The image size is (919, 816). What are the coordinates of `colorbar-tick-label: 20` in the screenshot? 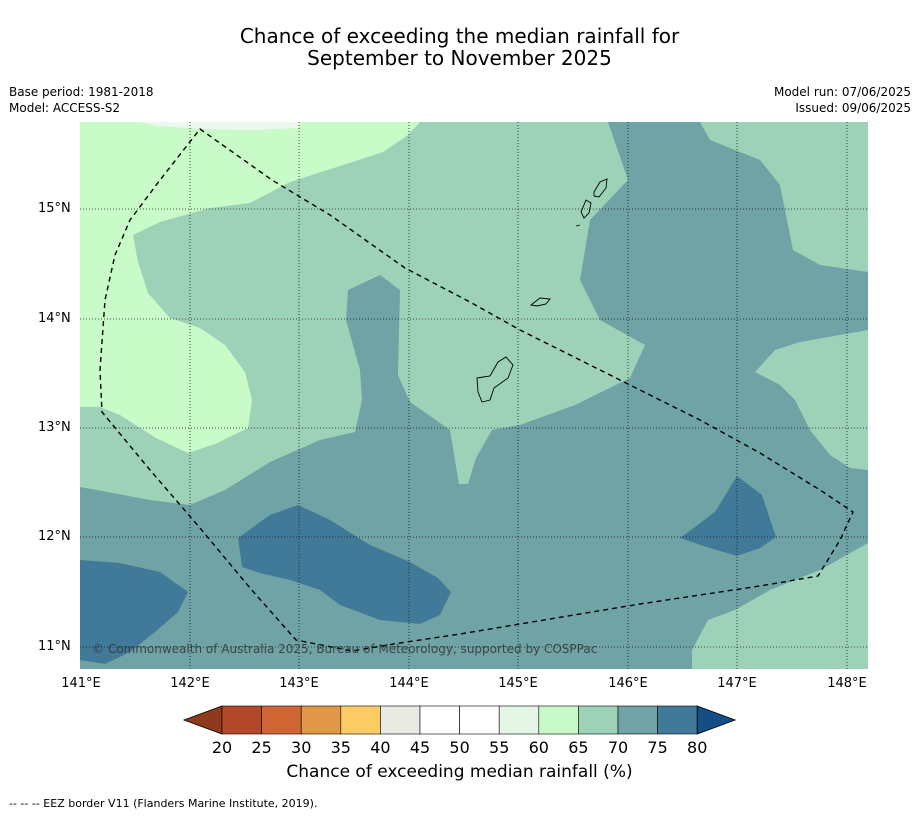 It's located at (222, 747).